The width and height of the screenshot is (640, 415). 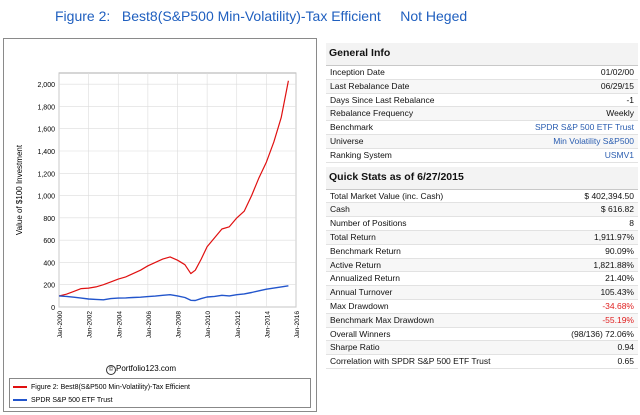 I want to click on quick-stats-row: Total Return 1,911.97%, so click(x=482, y=237).